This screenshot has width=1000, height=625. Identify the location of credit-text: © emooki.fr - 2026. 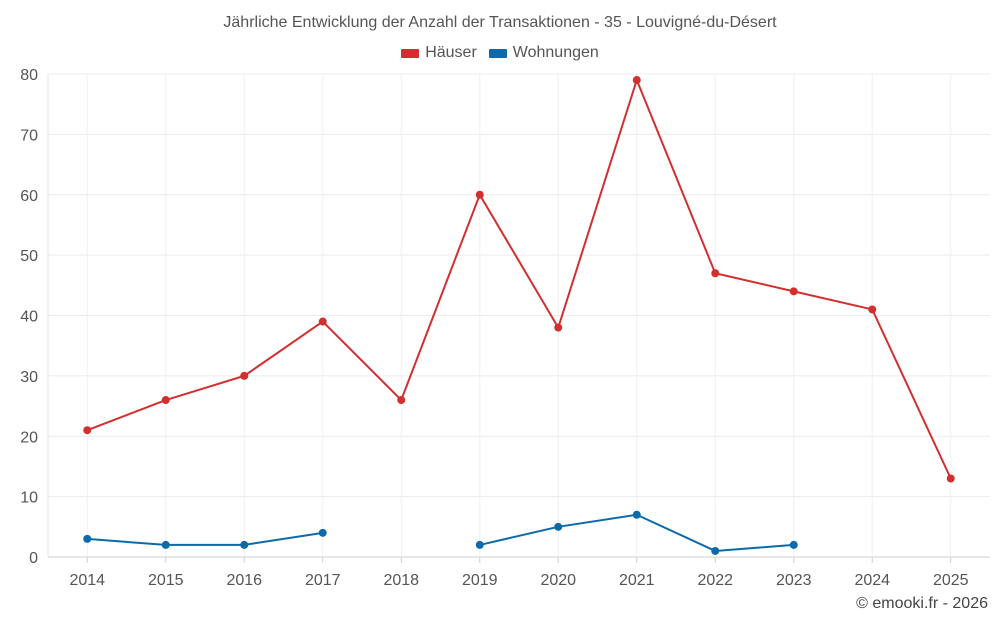
(922, 603).